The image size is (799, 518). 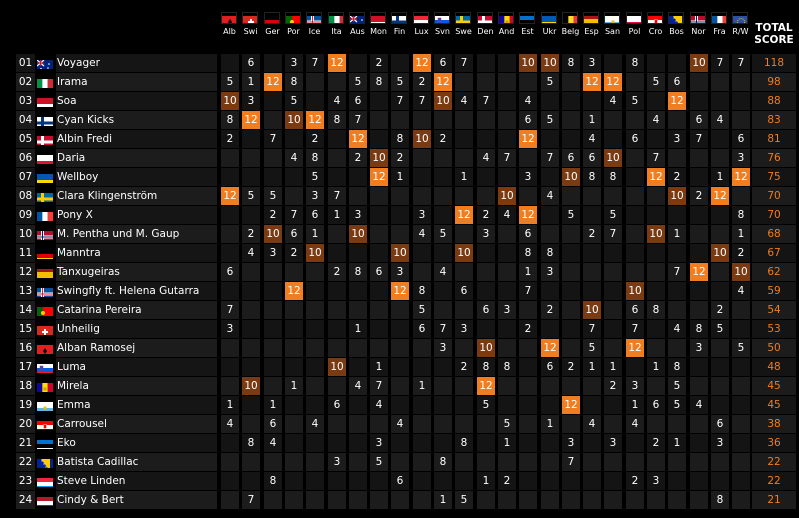 I want to click on rank: 07, so click(x=25, y=177).